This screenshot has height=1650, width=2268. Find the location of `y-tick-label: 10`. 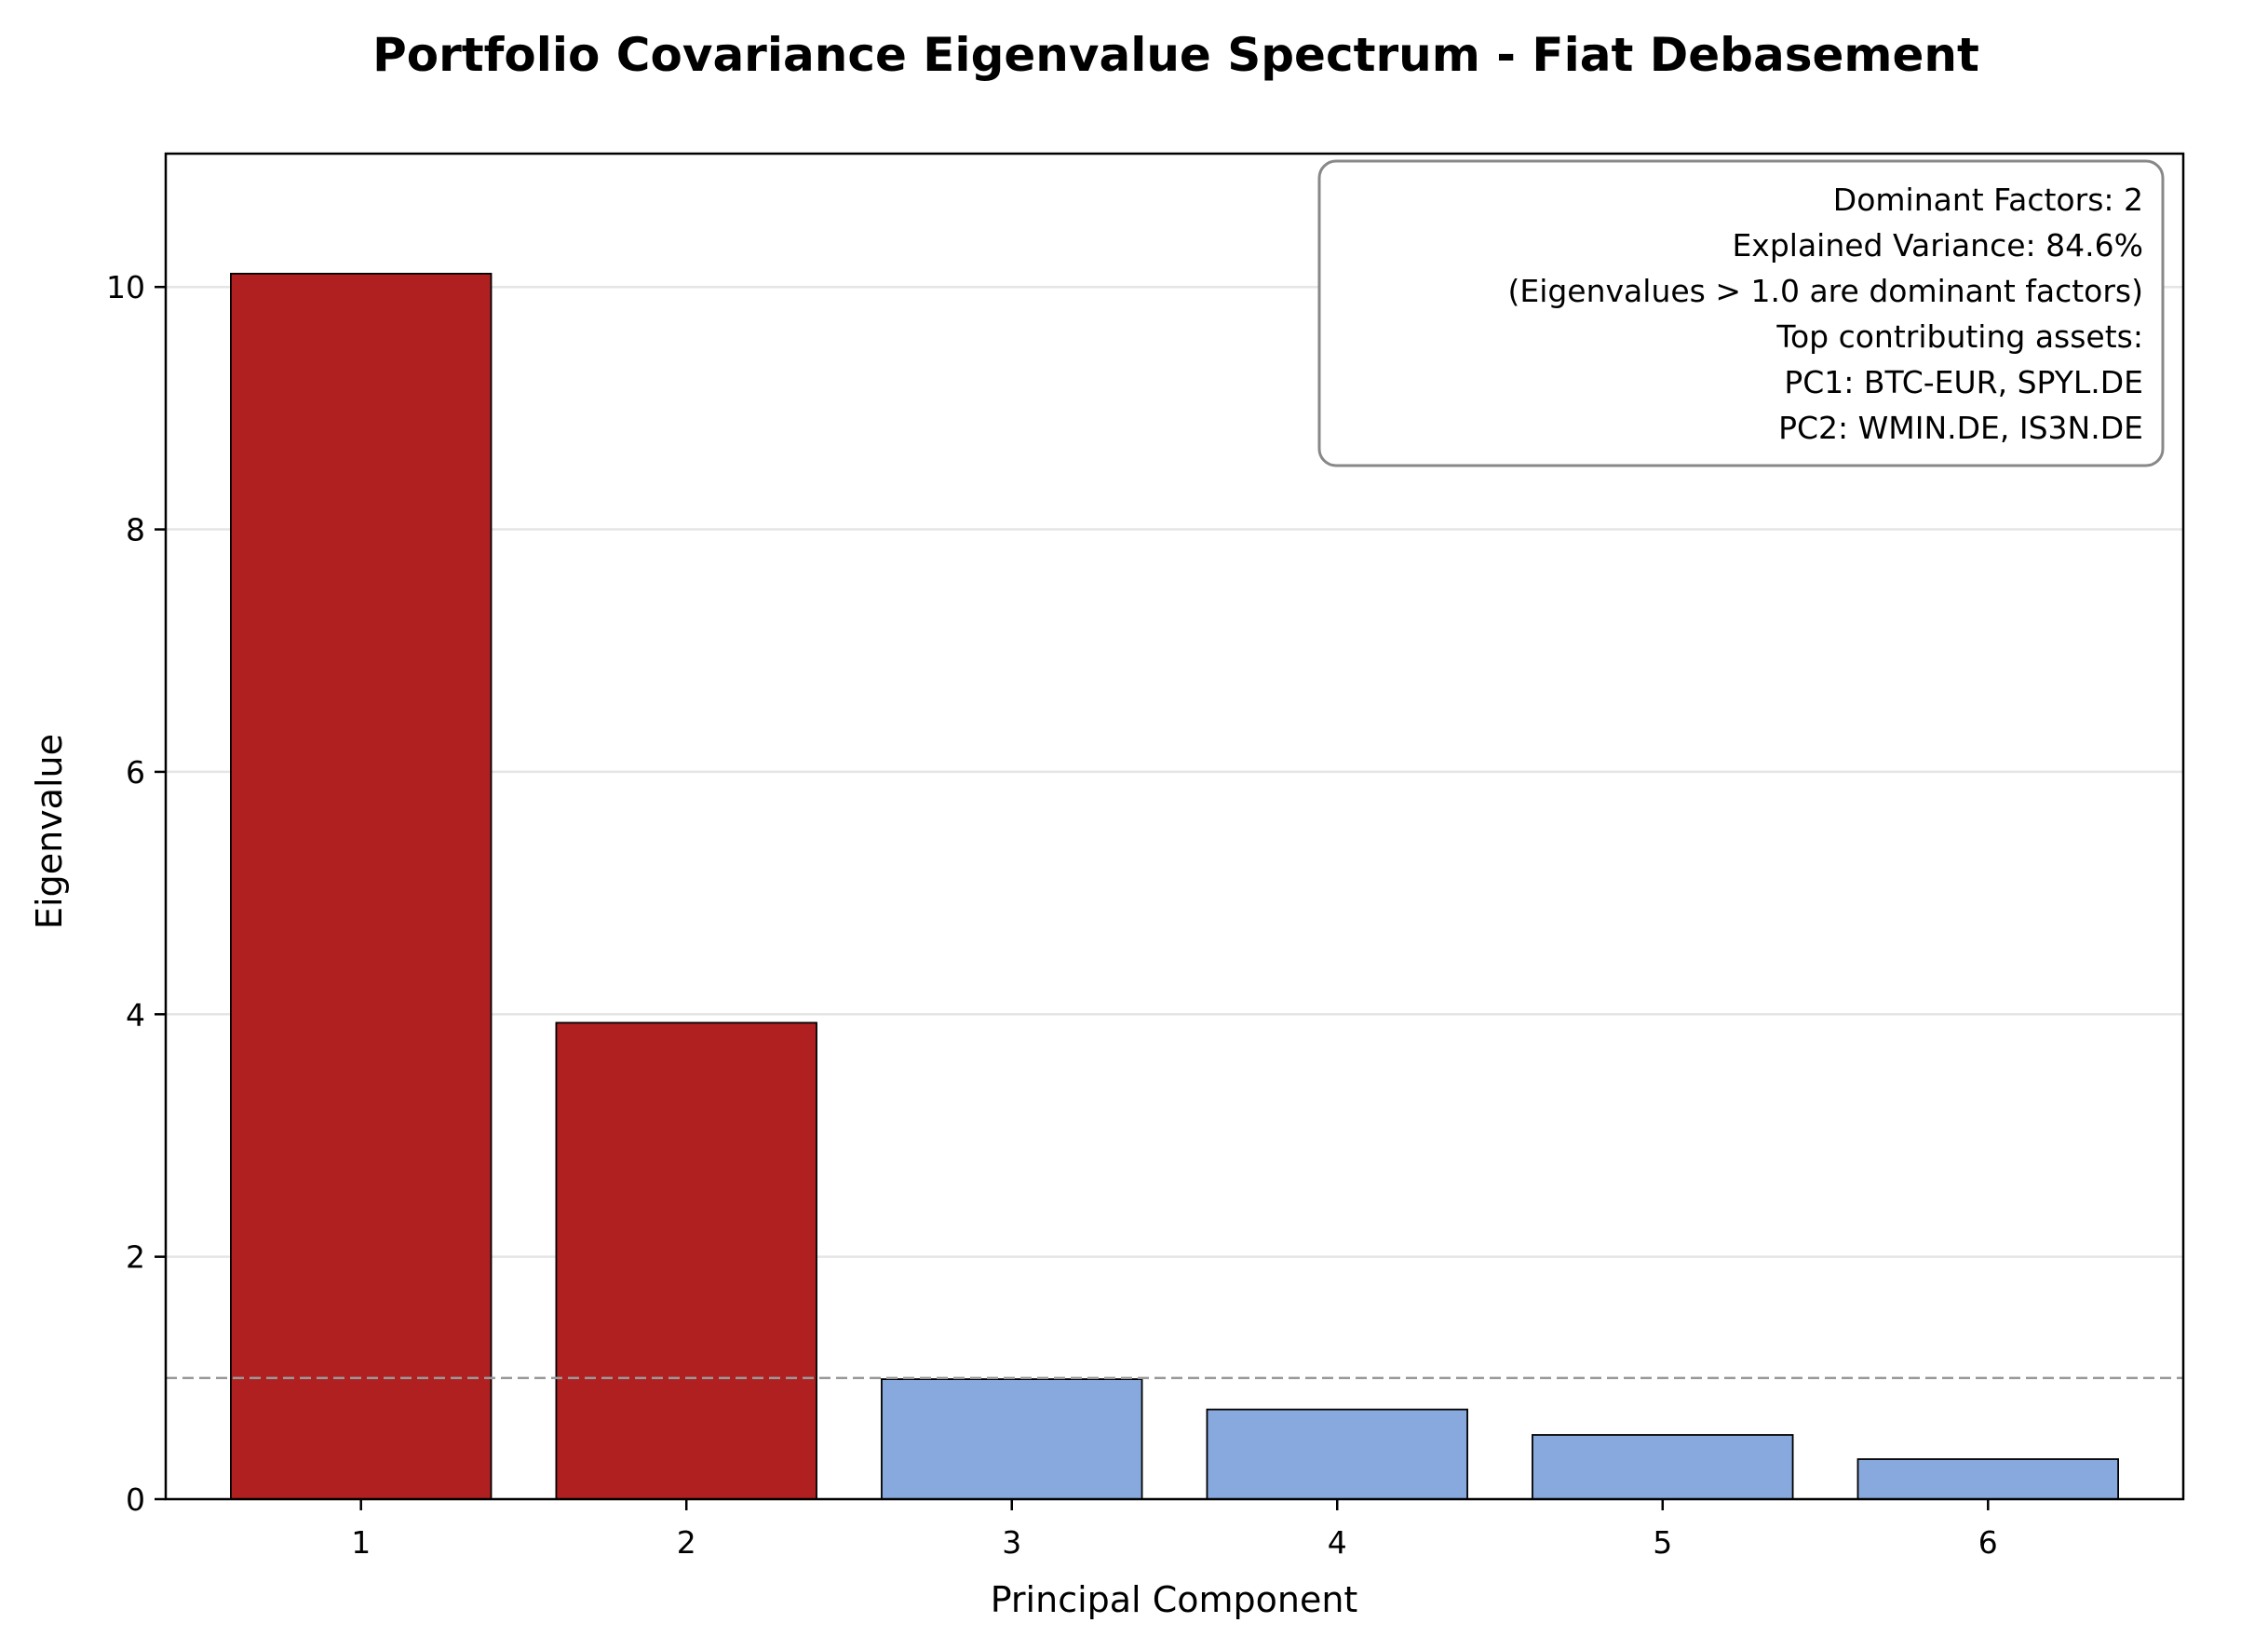

y-tick-label: 10 is located at coordinates (125, 287).